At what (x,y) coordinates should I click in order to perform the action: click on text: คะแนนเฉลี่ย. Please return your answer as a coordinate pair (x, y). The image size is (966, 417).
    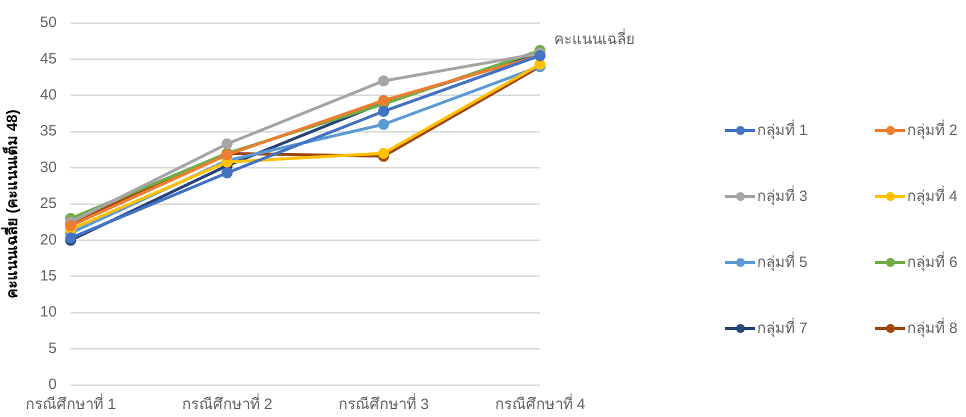
    Looking at the image, I should click on (594, 38).